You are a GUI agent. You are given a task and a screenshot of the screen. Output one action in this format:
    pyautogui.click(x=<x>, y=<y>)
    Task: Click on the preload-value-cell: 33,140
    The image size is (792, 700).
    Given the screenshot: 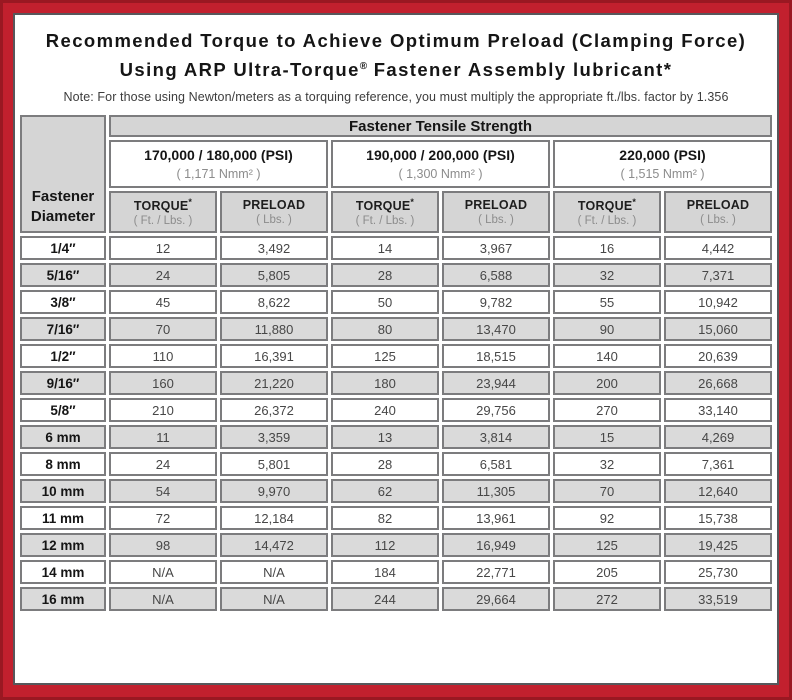 What is the action you would take?
    pyautogui.click(x=718, y=410)
    